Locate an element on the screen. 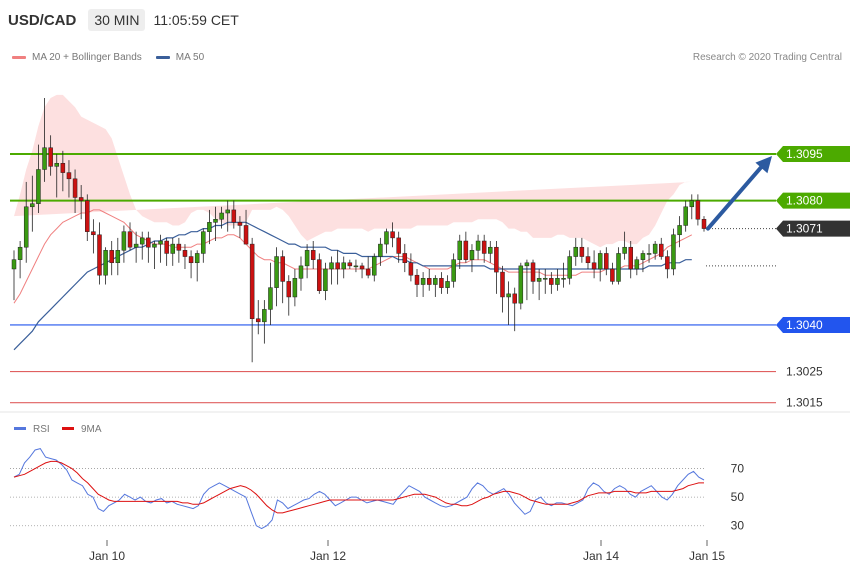 This screenshot has height=581, width=850. legend-label-bb: MA 20 + Bollinger Bands is located at coordinates (87, 57).